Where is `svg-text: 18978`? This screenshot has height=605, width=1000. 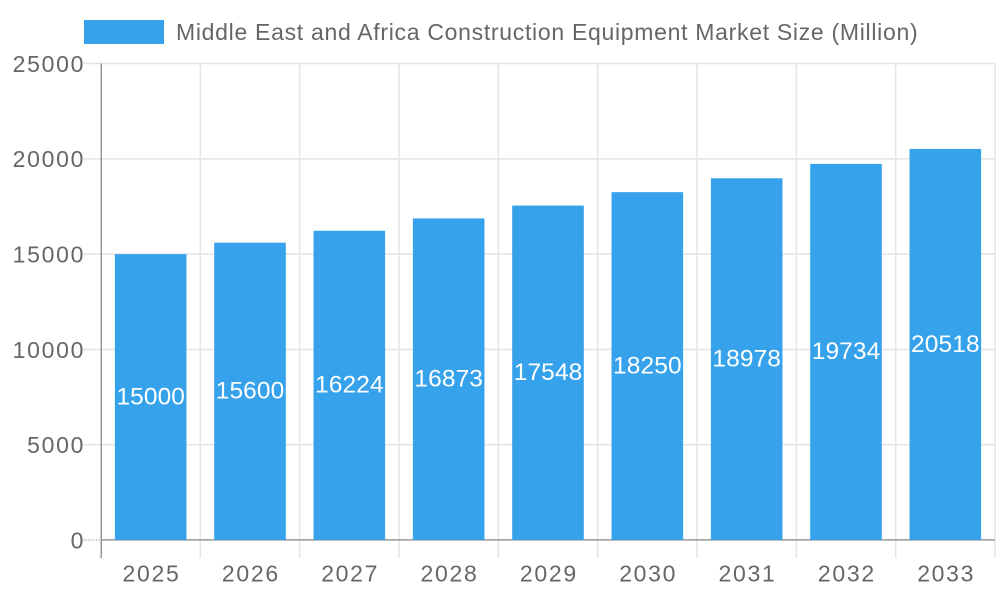
svg-text: 18978 is located at coordinates (746, 358).